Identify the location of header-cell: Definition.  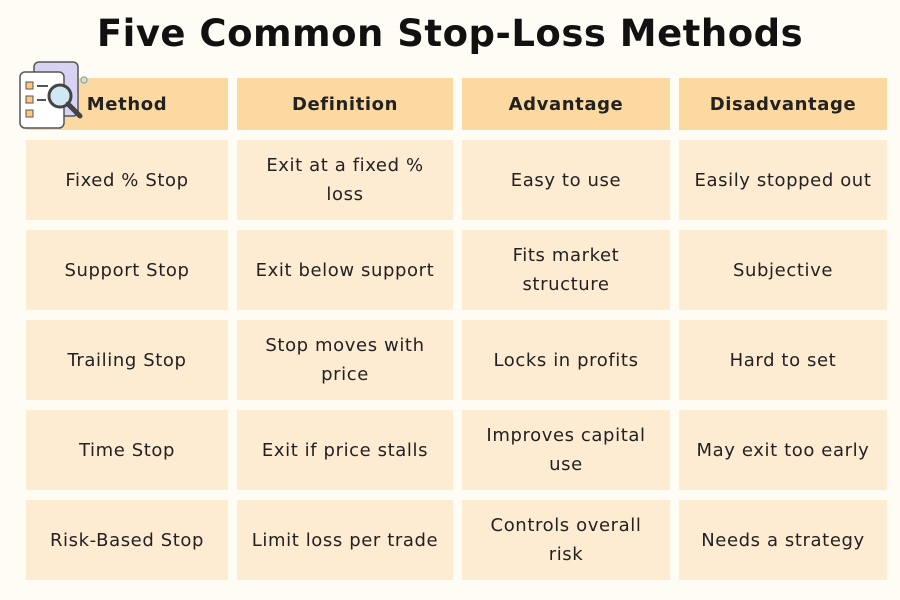
(345, 104).